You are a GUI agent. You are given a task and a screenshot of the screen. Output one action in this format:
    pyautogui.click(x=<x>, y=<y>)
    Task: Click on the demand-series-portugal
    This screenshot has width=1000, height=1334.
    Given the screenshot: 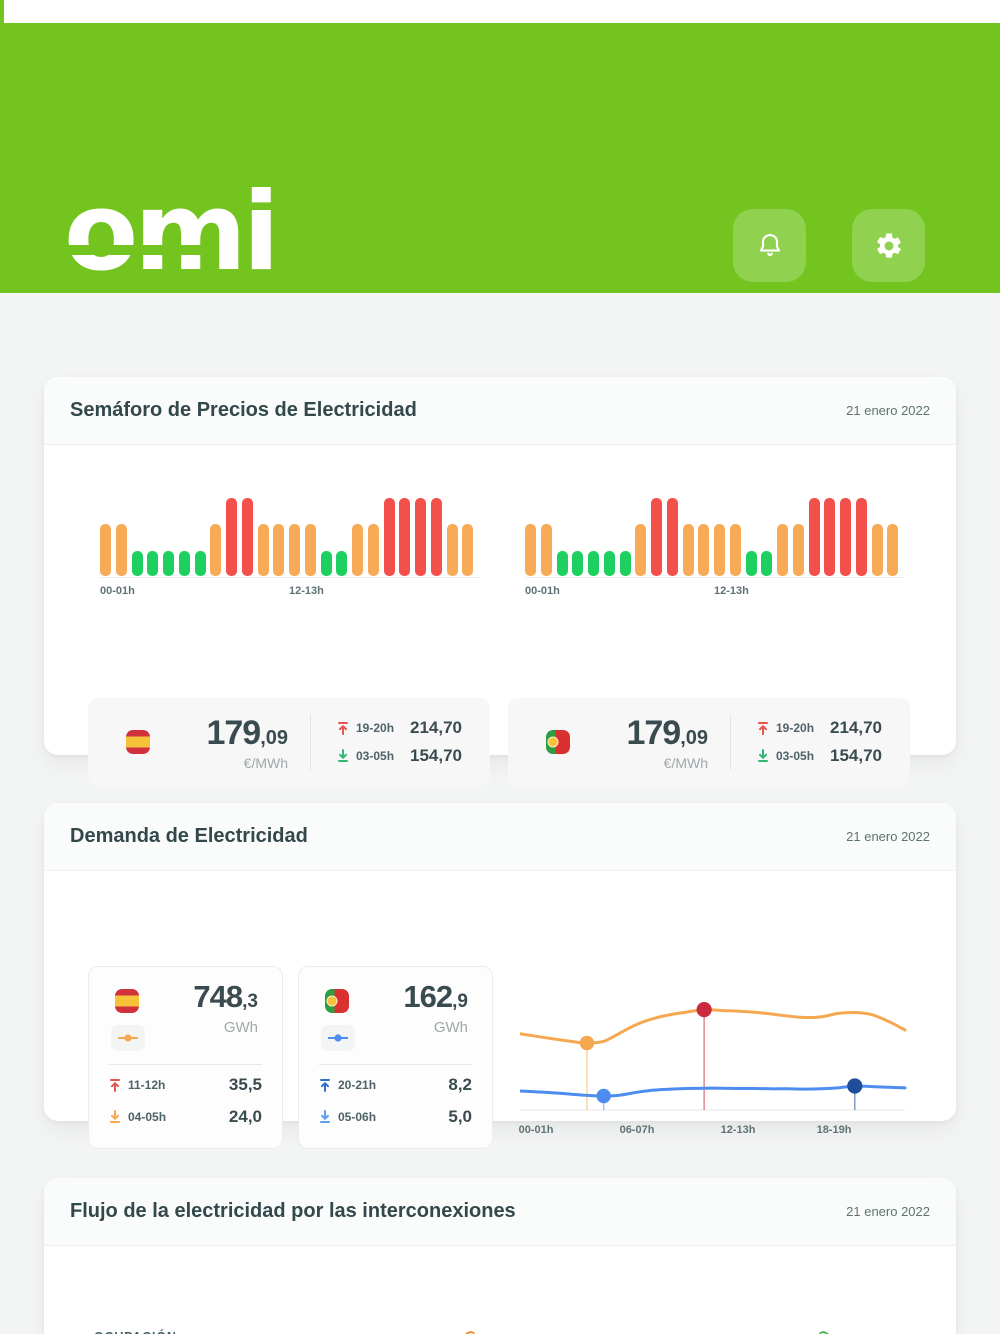 What is the action you would take?
    pyautogui.click(x=712, y=1091)
    